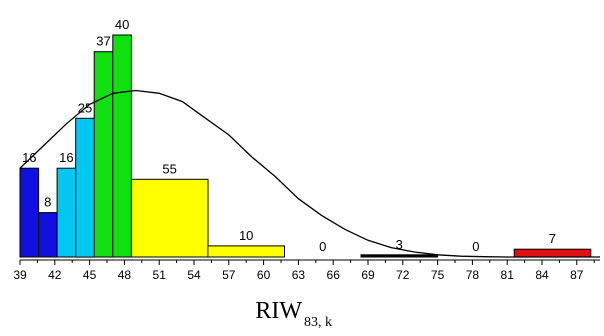  I want to click on x-tick-label: 51, so click(160, 275).